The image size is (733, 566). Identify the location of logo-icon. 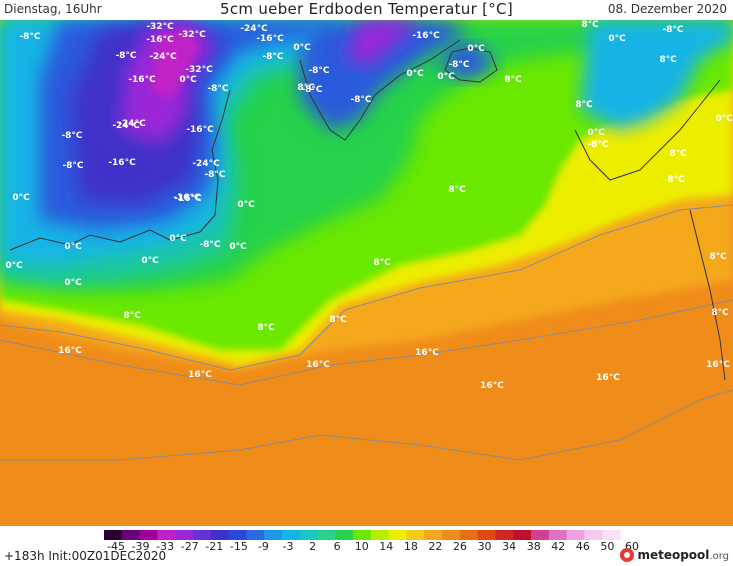
(627, 555).